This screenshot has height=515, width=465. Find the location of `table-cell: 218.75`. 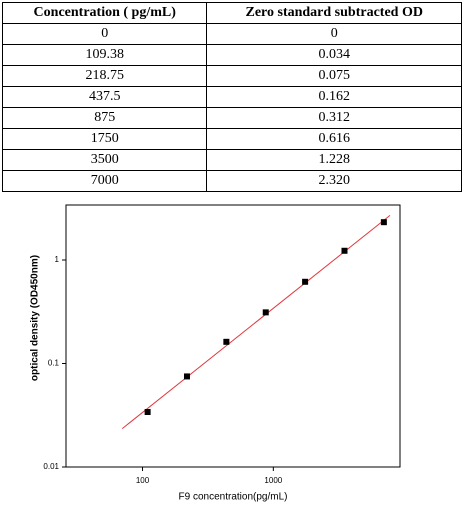

table-cell: 218.75 is located at coordinates (104, 76).